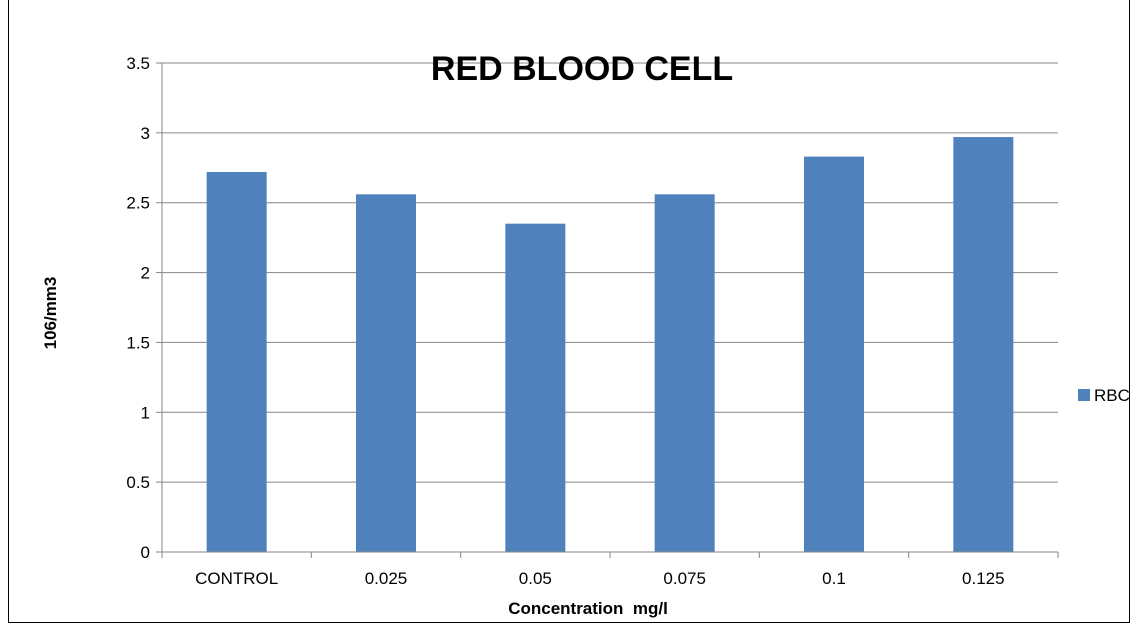 The height and width of the screenshot is (624, 1138). I want to click on y-tick-label: 3, so click(145, 133).